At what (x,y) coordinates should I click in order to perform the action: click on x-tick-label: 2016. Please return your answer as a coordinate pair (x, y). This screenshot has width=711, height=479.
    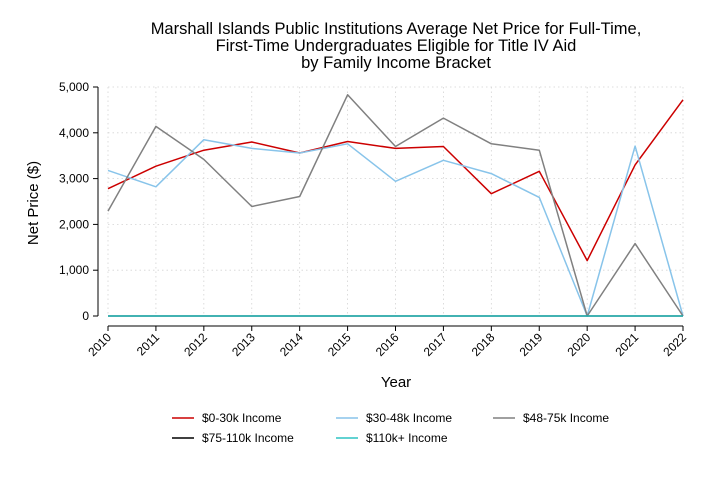
    Looking at the image, I should click on (387, 344).